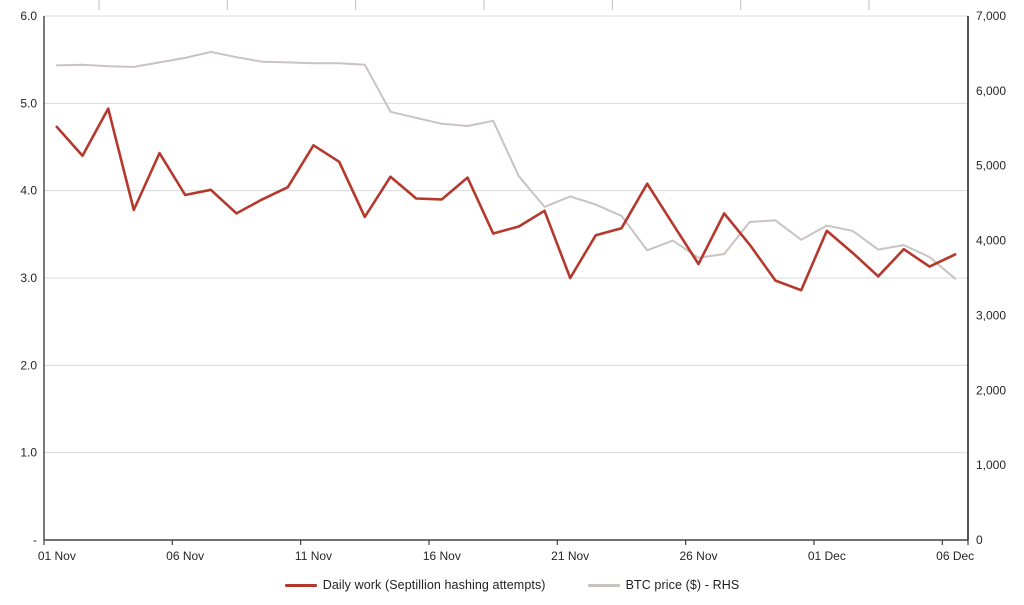 This screenshot has height=605, width=1024. What do you see at coordinates (991, 465) in the screenshot?
I see `y-axis-right-tick-label: 1,000` at bounding box center [991, 465].